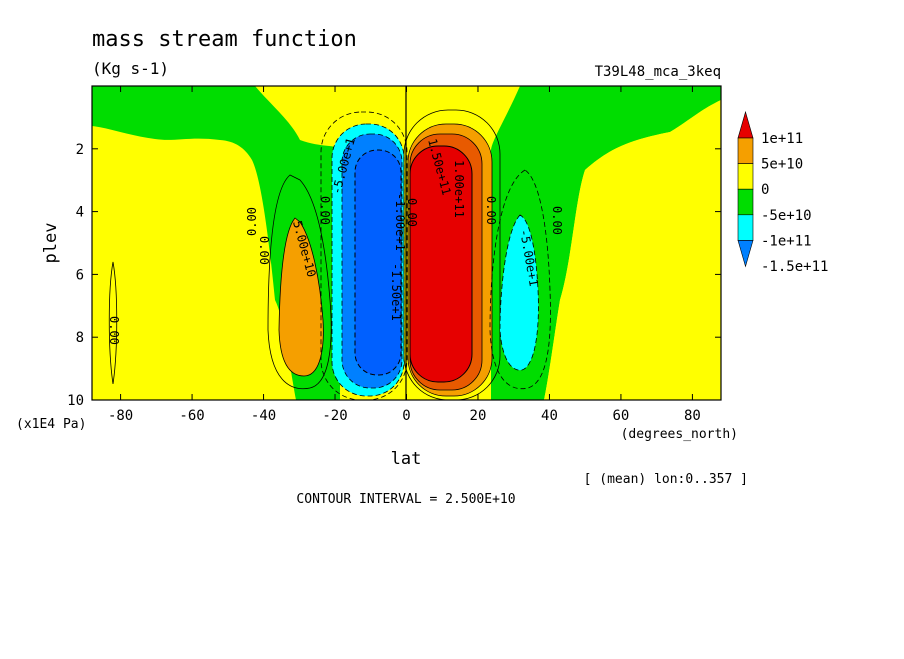 This screenshot has width=904, height=659. Describe the element at coordinates (692, 416) in the screenshot. I see `x-tick-label: 80` at that location.